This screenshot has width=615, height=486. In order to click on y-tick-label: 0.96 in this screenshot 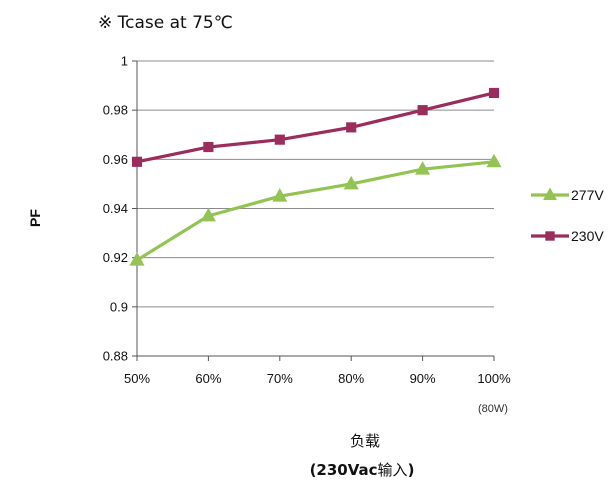, I will do `click(115, 159)`.